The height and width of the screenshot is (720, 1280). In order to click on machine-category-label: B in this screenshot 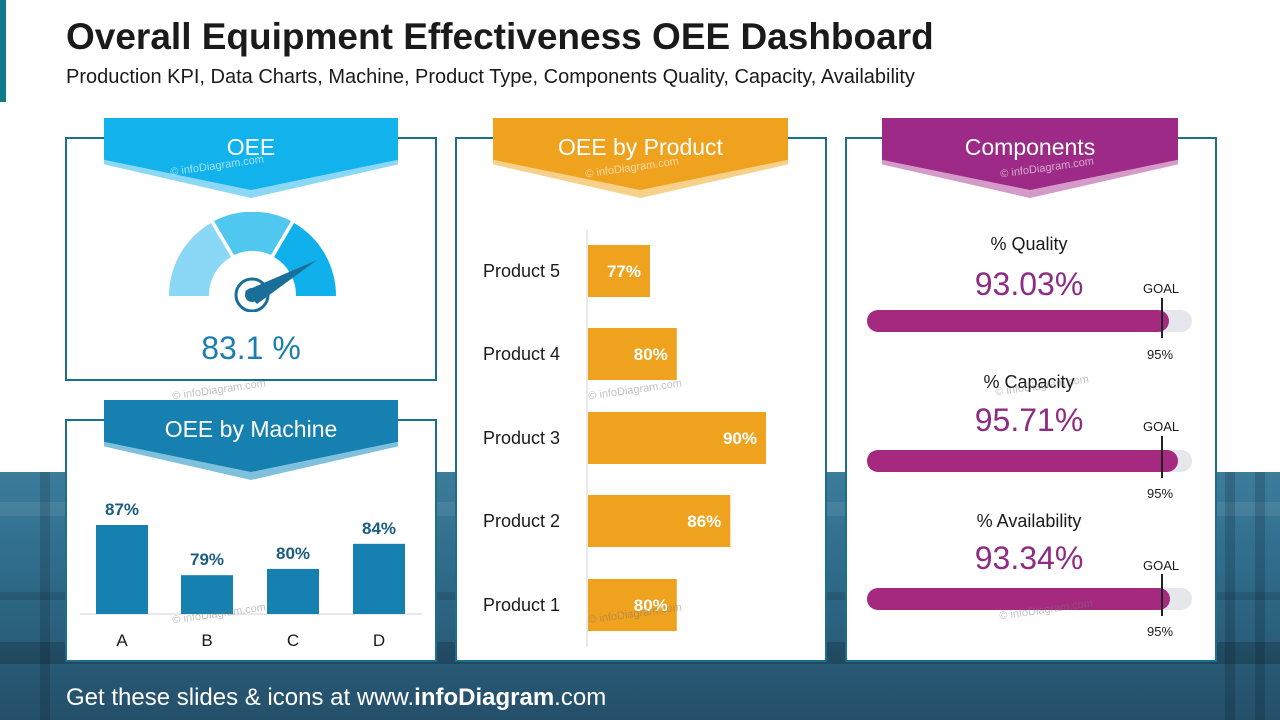, I will do `click(206, 640)`.